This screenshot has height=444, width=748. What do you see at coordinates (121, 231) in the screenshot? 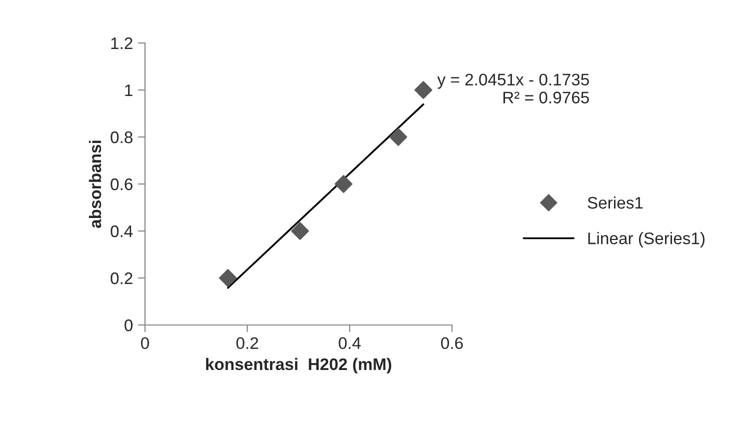
I see `y-tick-label: 0.4` at bounding box center [121, 231].